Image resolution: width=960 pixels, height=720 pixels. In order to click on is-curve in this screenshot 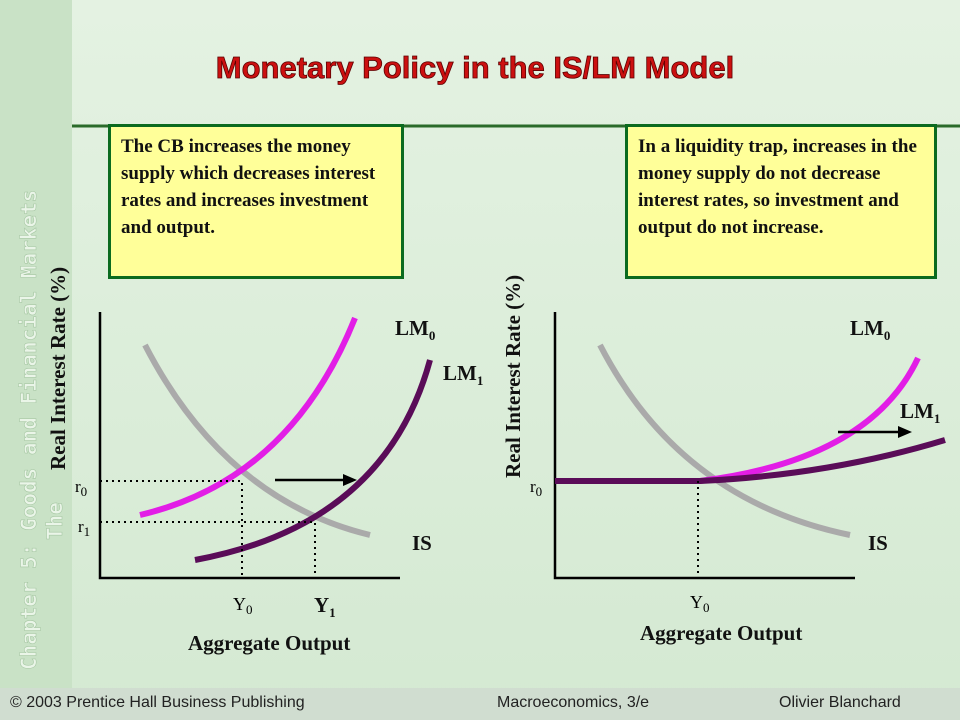, I will do `click(724, 440)`.